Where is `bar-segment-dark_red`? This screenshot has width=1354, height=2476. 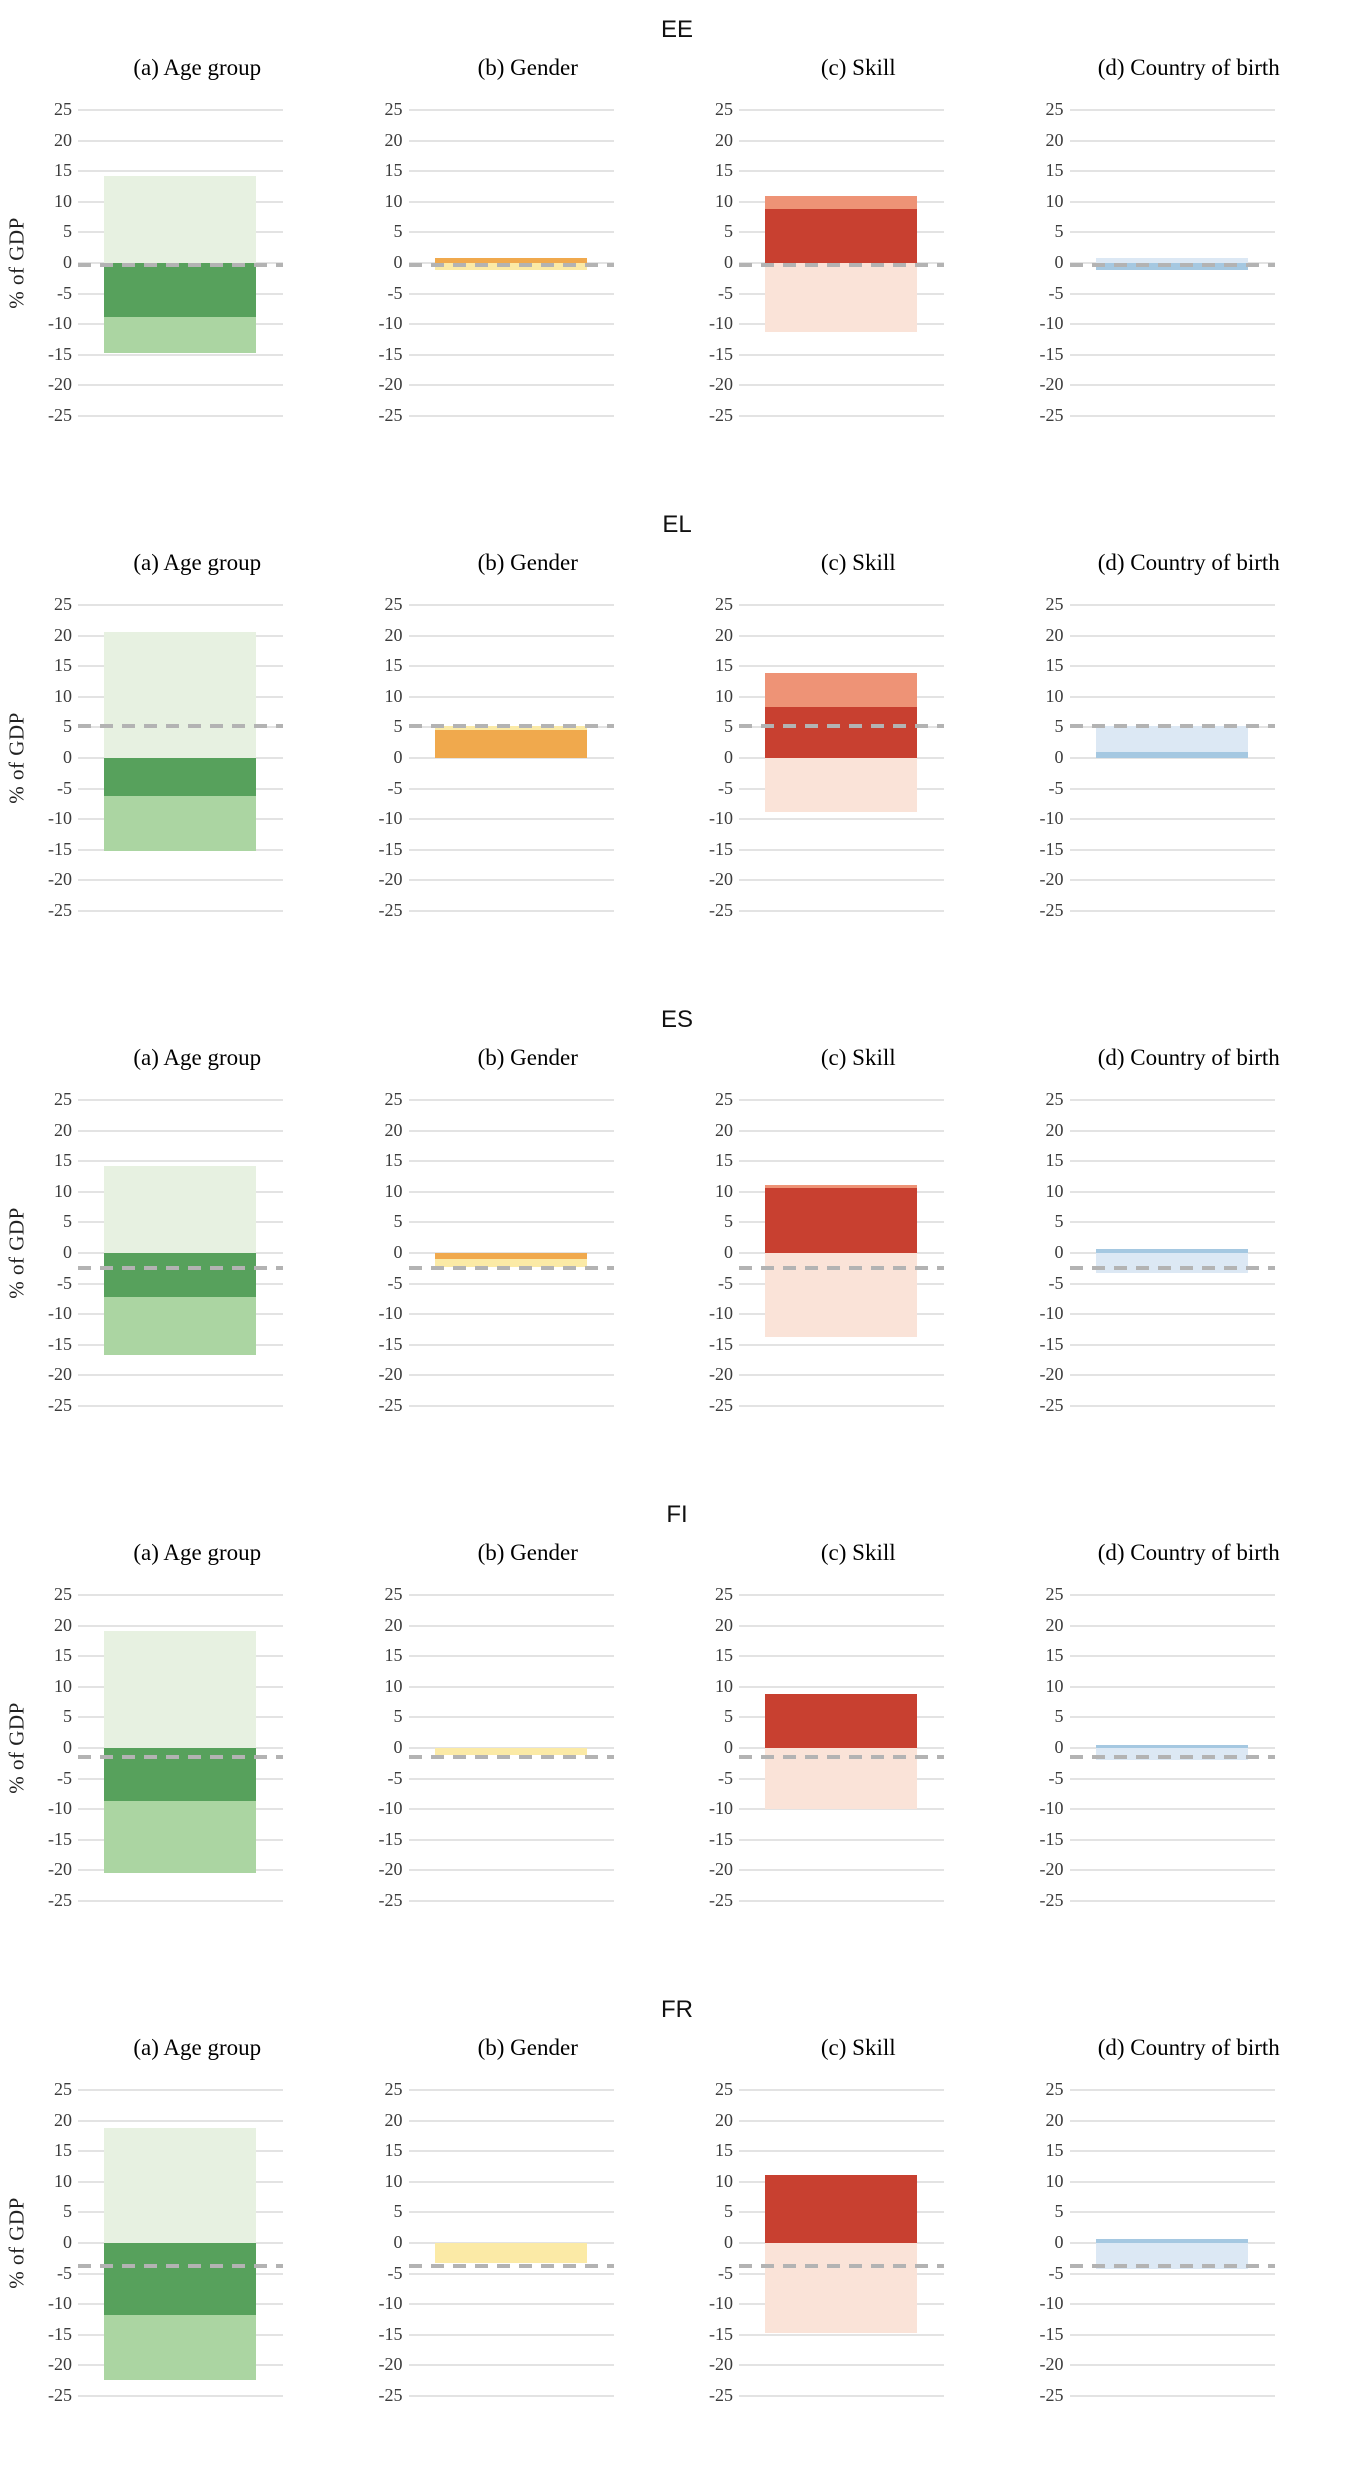 bar-segment-dark_red is located at coordinates (841, 1721).